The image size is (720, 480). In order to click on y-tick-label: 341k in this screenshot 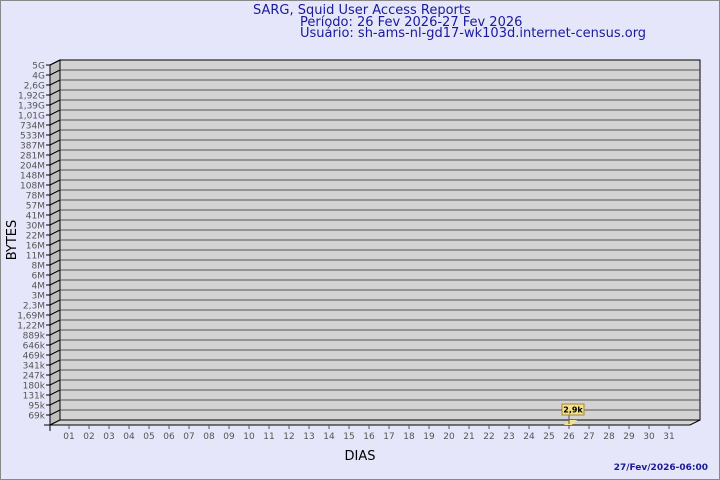, I will do `click(34, 367)`.